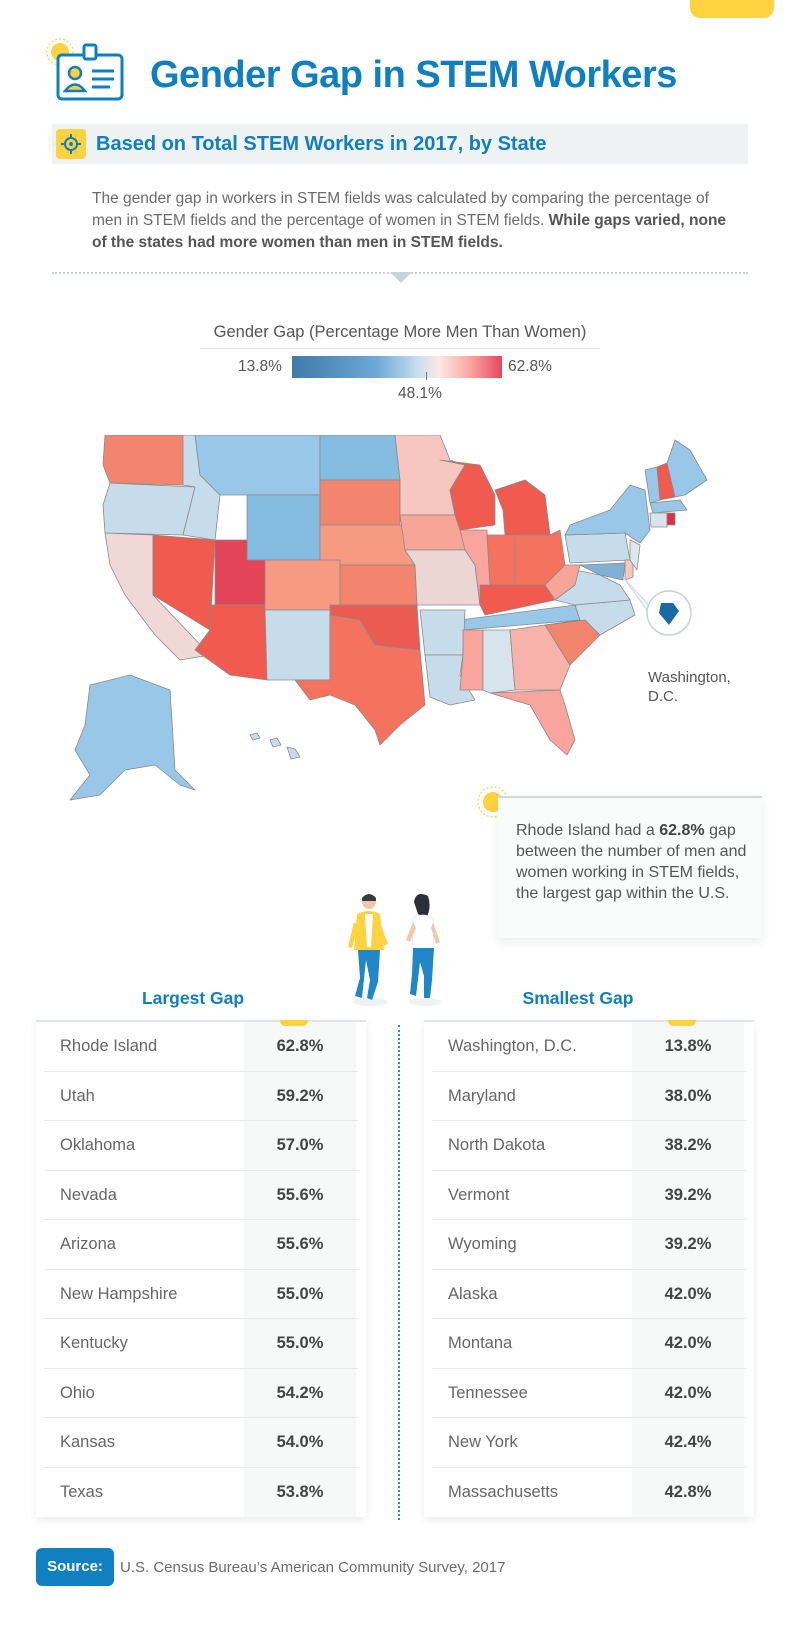  What do you see at coordinates (483, 1442) in the screenshot?
I see `state-name: New York` at bounding box center [483, 1442].